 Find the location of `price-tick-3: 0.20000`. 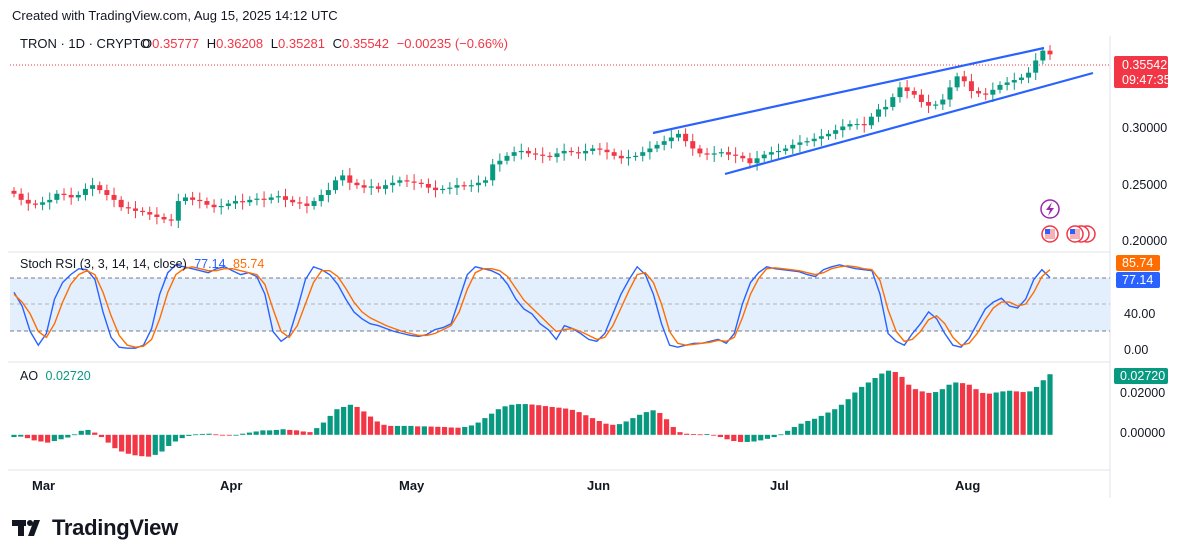

price-tick-3: 0.20000 is located at coordinates (1144, 241).